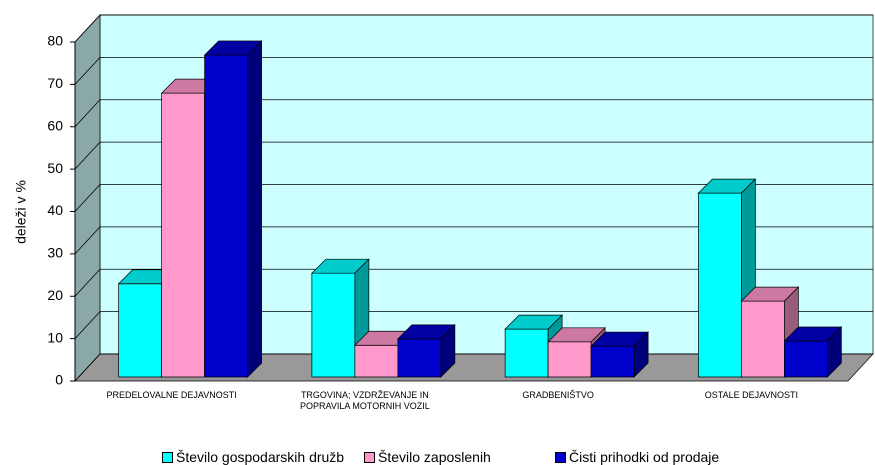 The image size is (875, 465). I want to click on y-tick-label: 60, so click(55, 125).